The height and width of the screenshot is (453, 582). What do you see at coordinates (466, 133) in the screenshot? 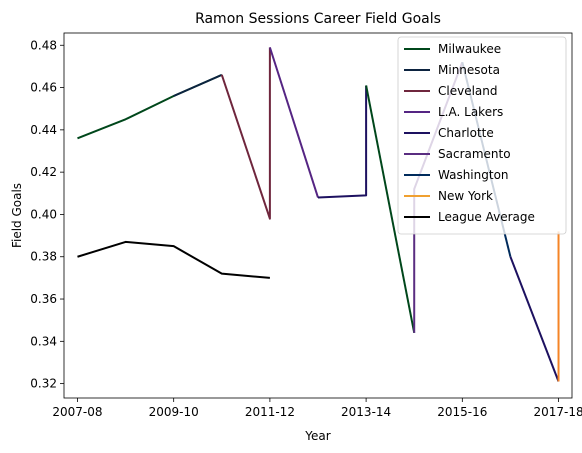
I see `legend-label: Charlotte` at bounding box center [466, 133].